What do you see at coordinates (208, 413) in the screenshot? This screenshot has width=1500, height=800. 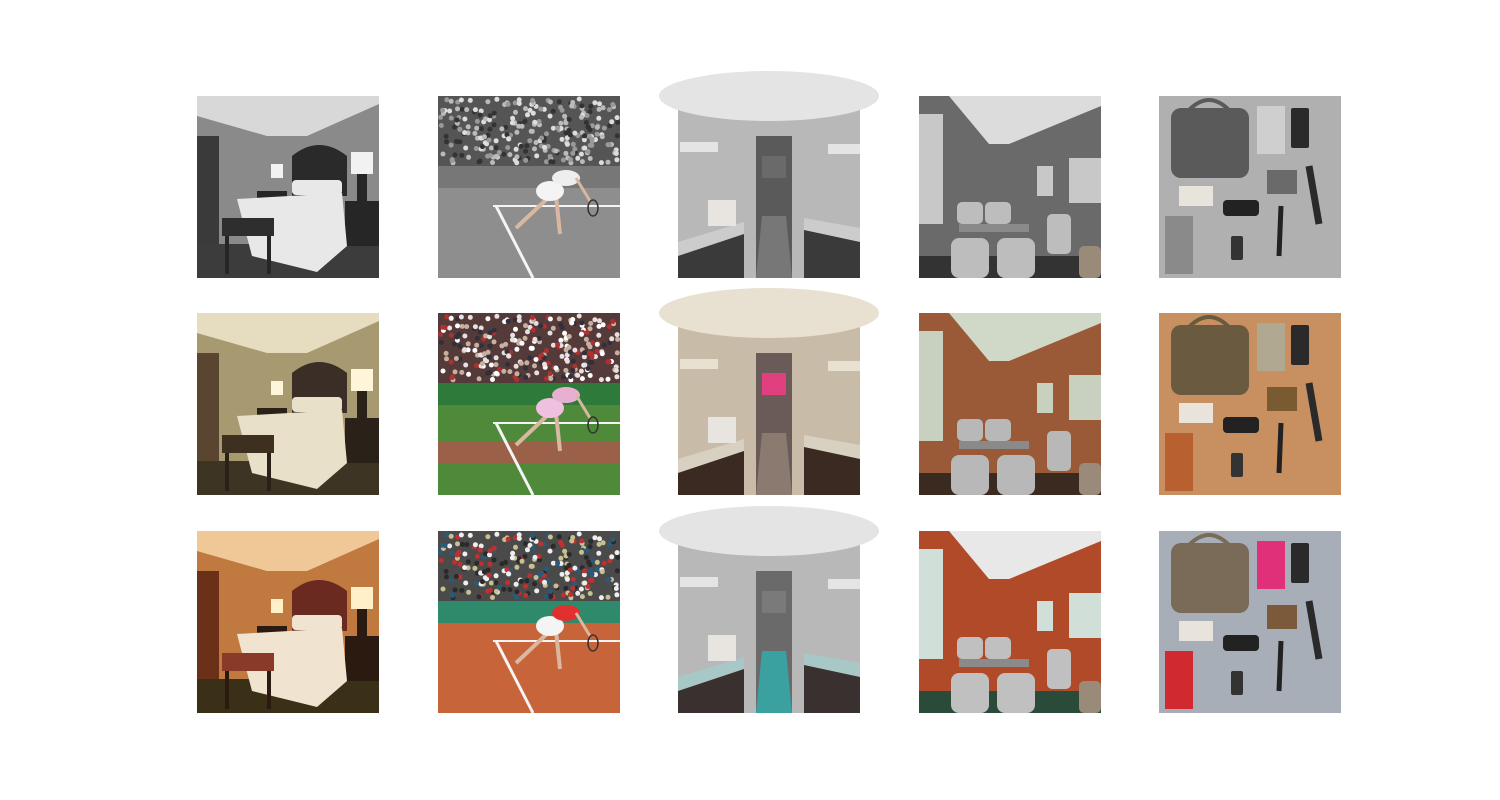 I see `curtain` at bounding box center [208, 413].